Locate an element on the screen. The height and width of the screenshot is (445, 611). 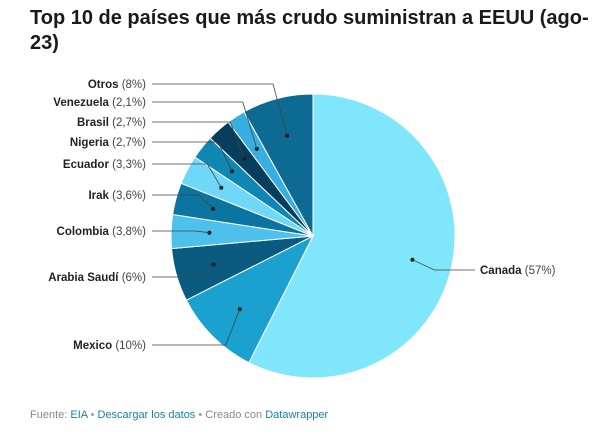
download-data-link: Descargar los datos is located at coordinates (146, 415).